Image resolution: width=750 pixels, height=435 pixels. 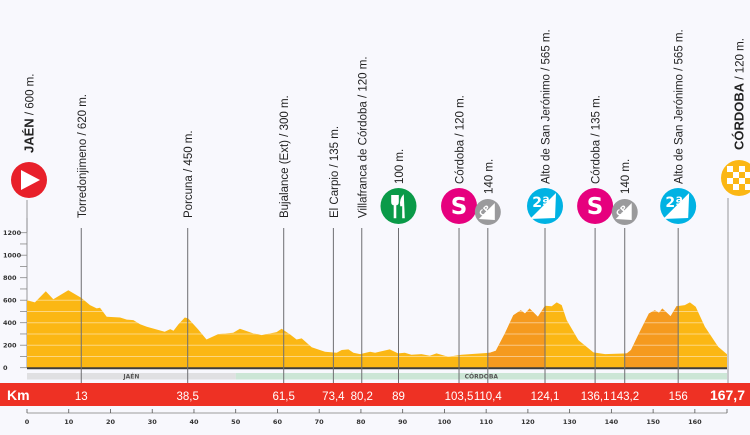 What do you see at coordinates (459, 397) in the screenshot?
I see `km-label: 103,5` at bounding box center [459, 397].